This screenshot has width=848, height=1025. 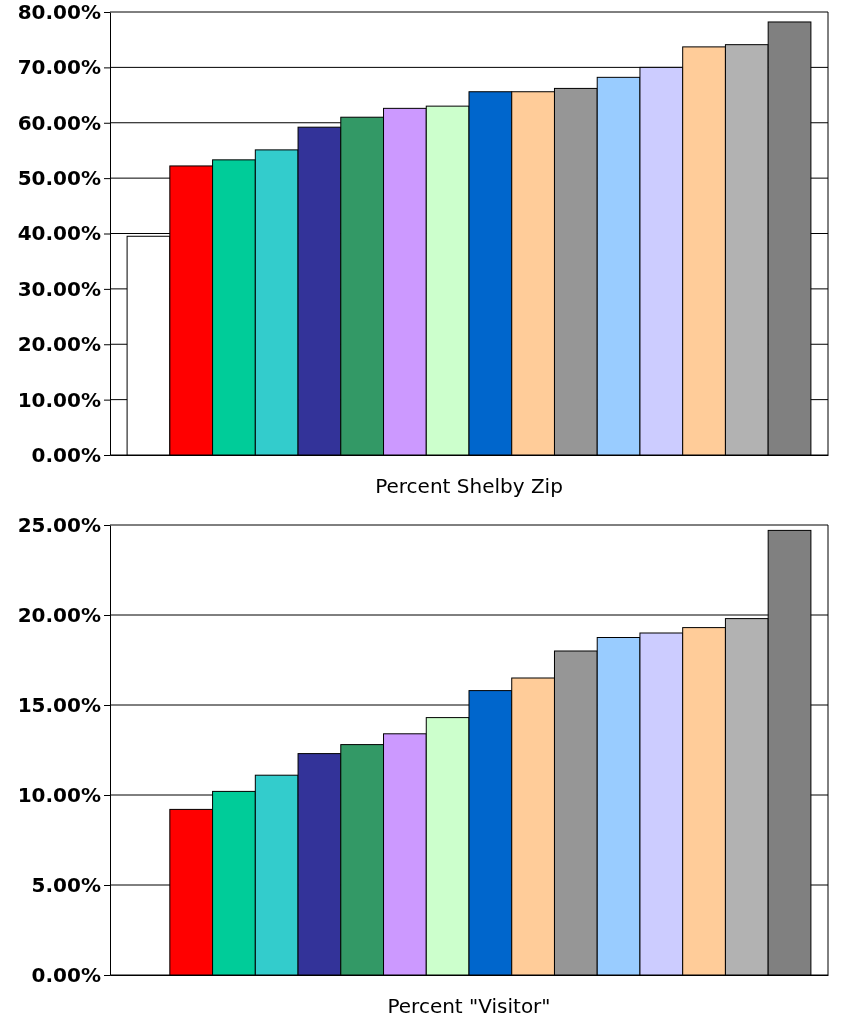 I want to click on y-tick-label: 5.00%, so click(x=66, y=884).